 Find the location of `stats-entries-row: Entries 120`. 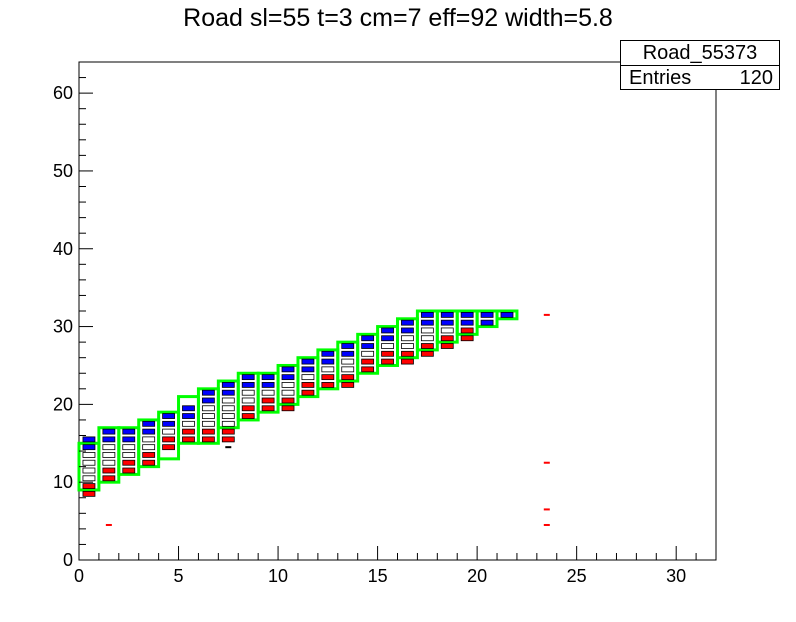

stats-entries-row: Entries 120 is located at coordinates (700, 78).